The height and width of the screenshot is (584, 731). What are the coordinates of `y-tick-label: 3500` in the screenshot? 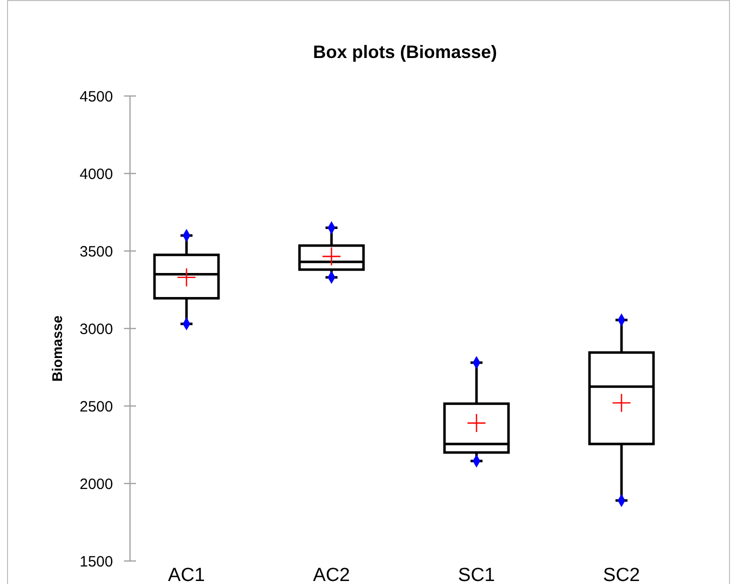 It's located at (96, 251).